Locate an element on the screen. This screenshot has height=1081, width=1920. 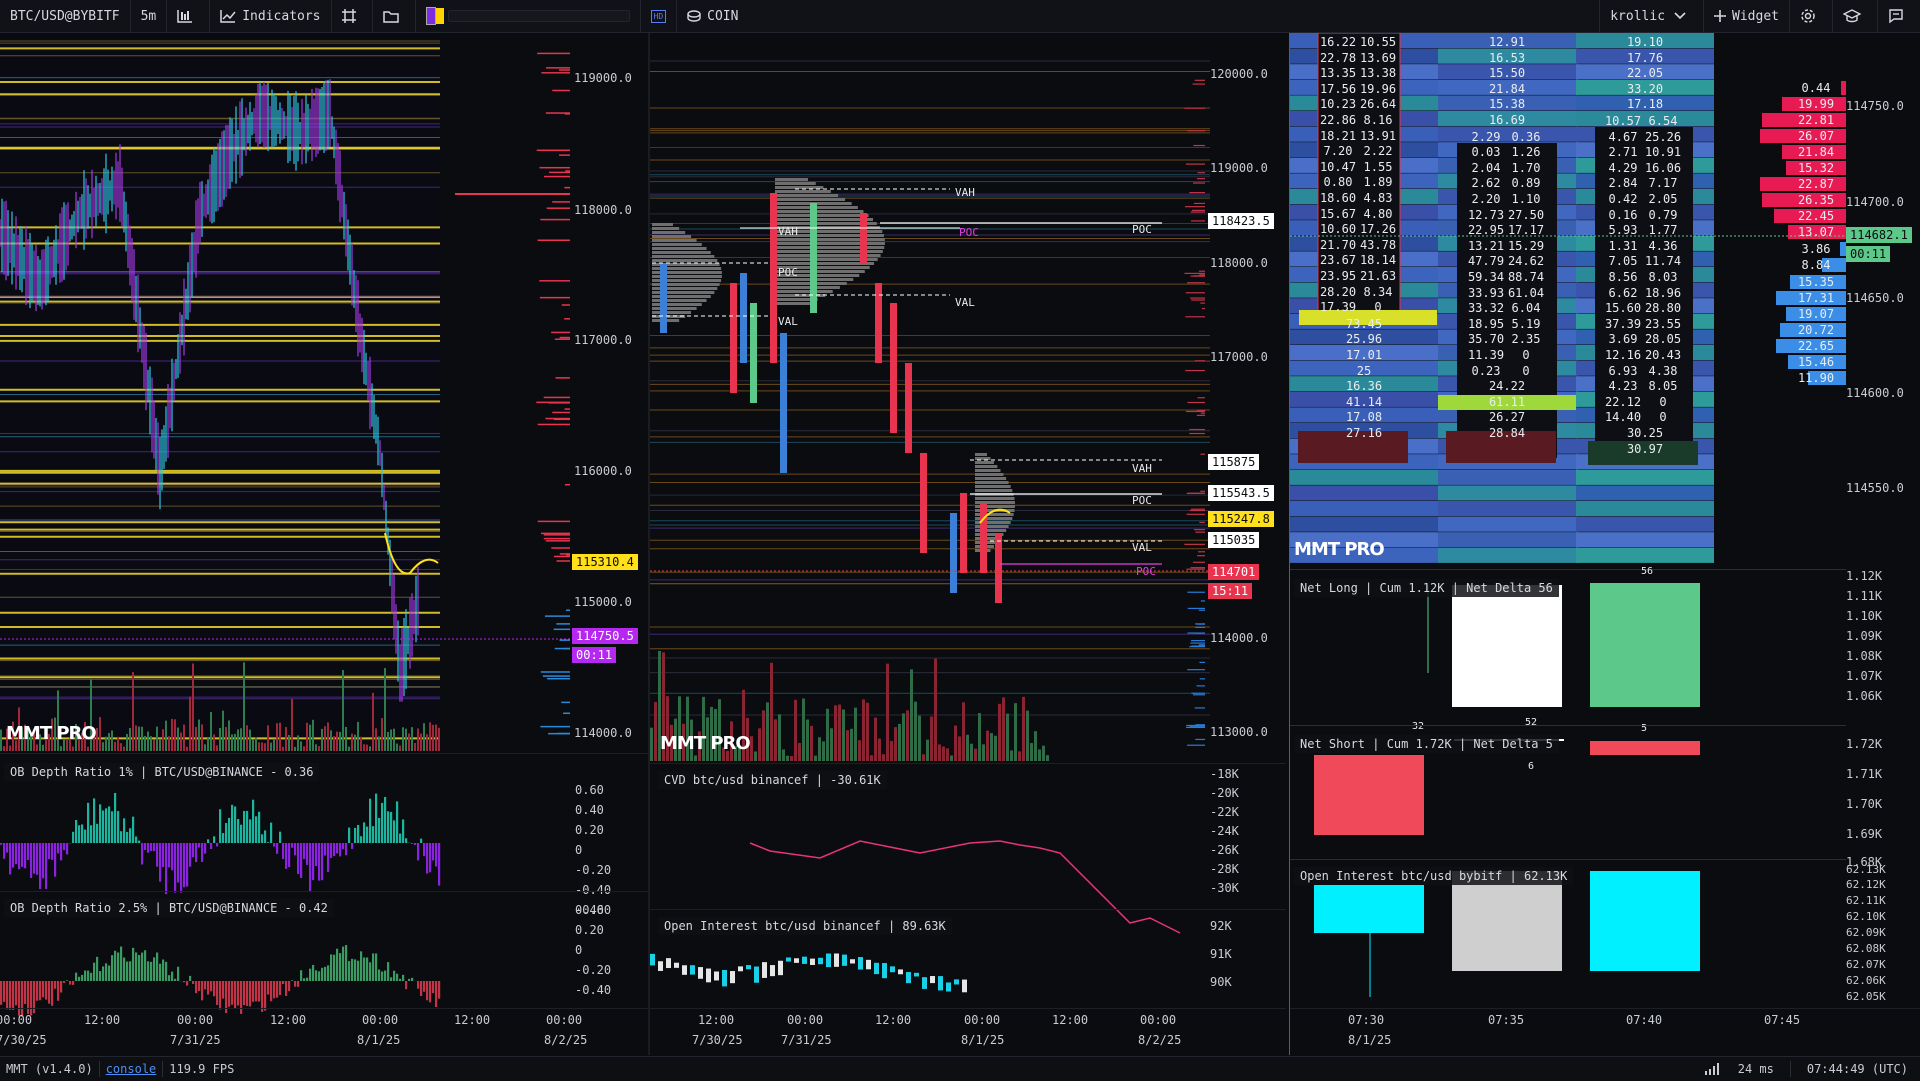
footprint-value: 19.96 is located at coordinates (1378, 89).